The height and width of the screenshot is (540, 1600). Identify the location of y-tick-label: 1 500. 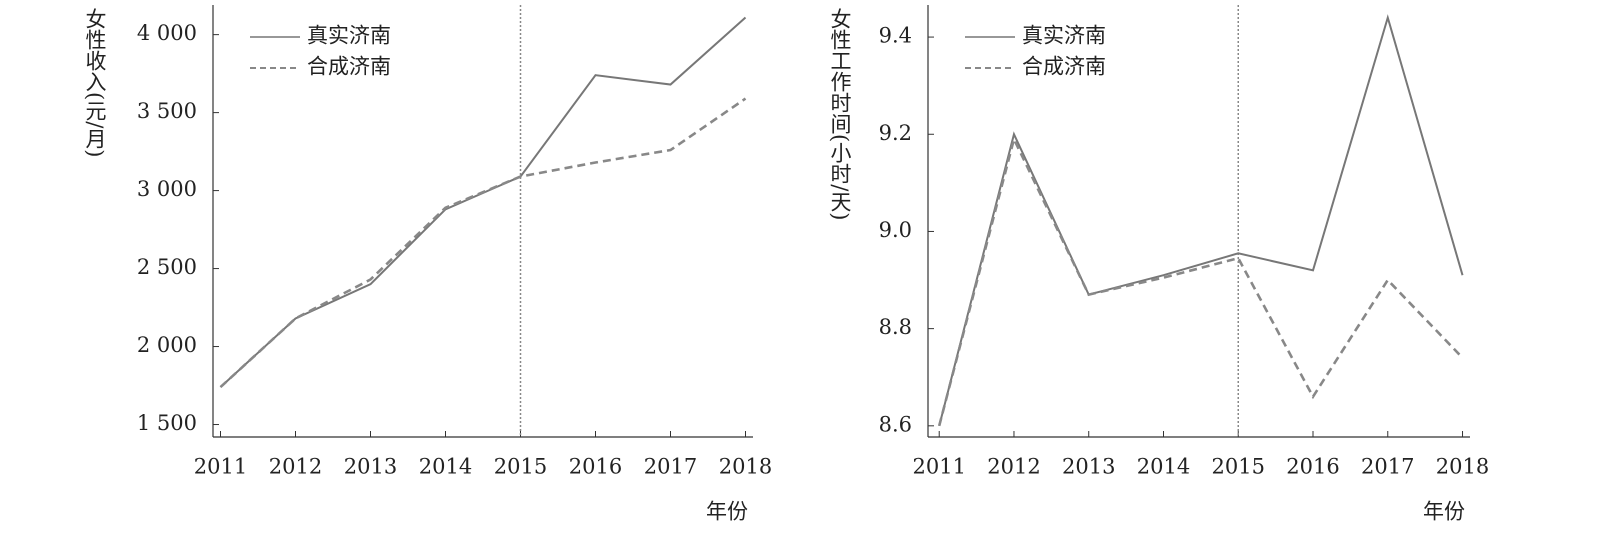
(167, 423).